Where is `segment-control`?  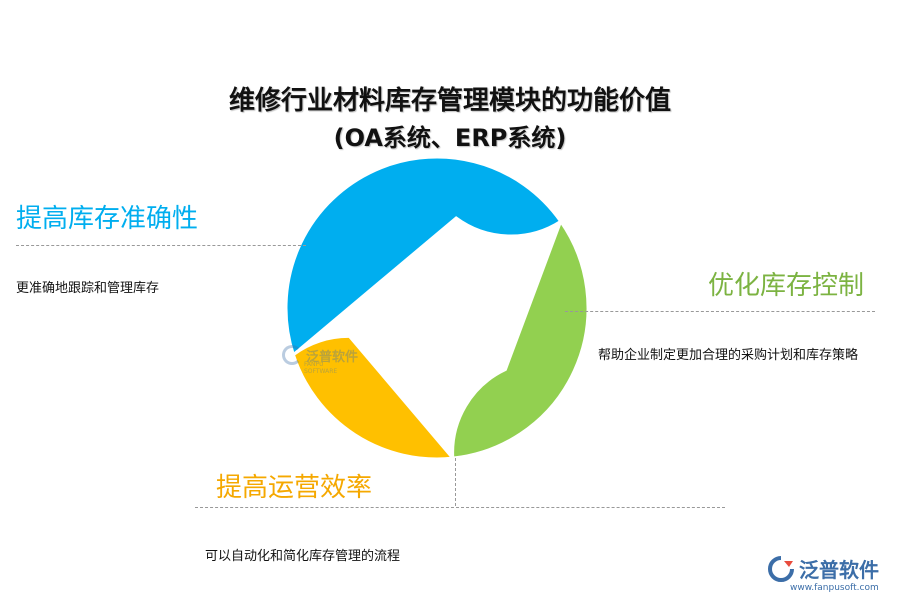
segment-control is located at coordinates (520, 339).